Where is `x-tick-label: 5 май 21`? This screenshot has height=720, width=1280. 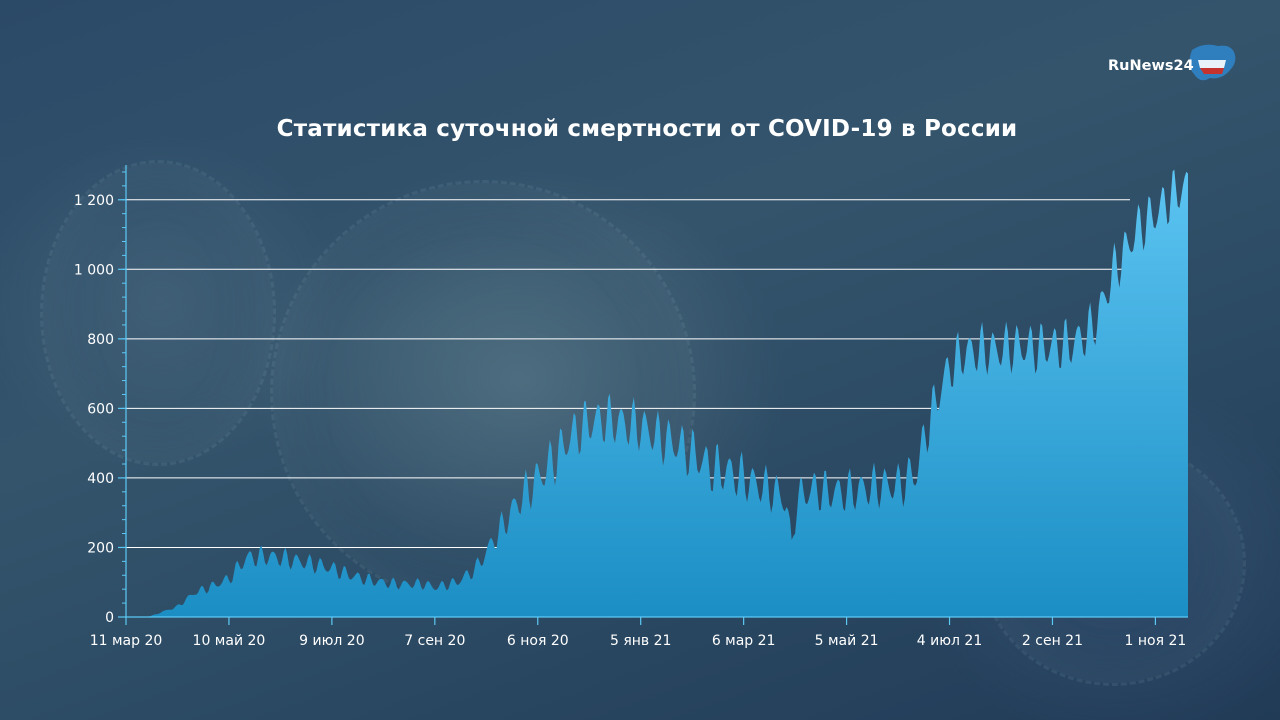 x-tick-label: 5 май 21 is located at coordinates (847, 641).